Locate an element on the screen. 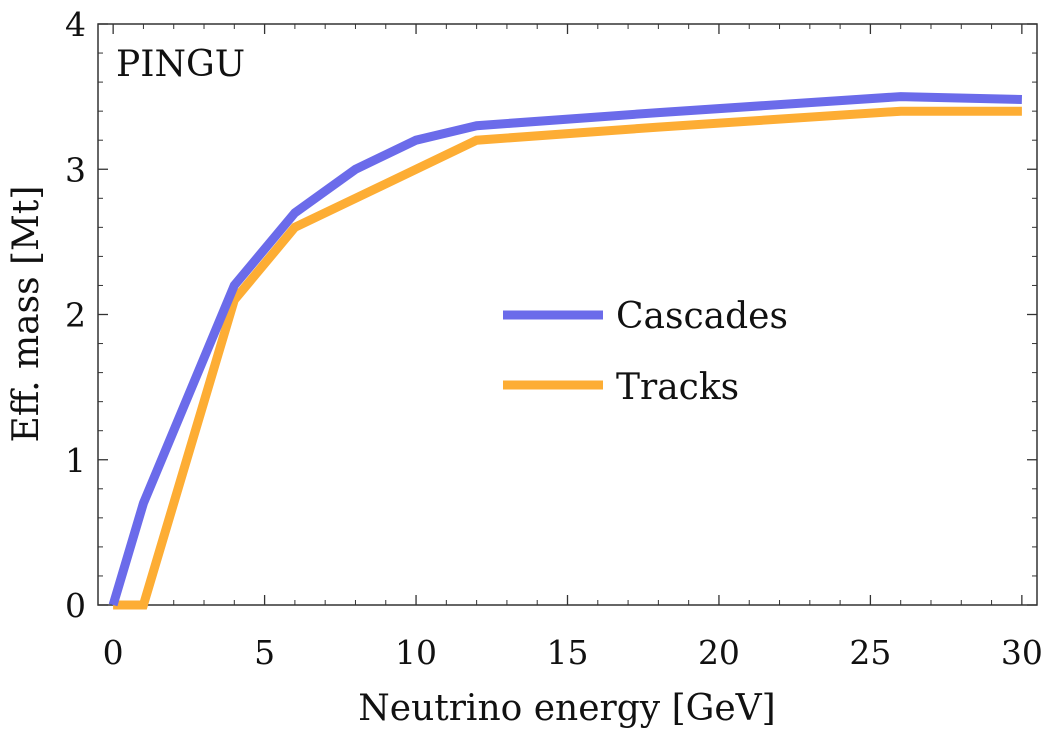 Image resolution: width=1042 pixels, height=731 pixels. y-tick-label: 2 is located at coordinates (75, 315).